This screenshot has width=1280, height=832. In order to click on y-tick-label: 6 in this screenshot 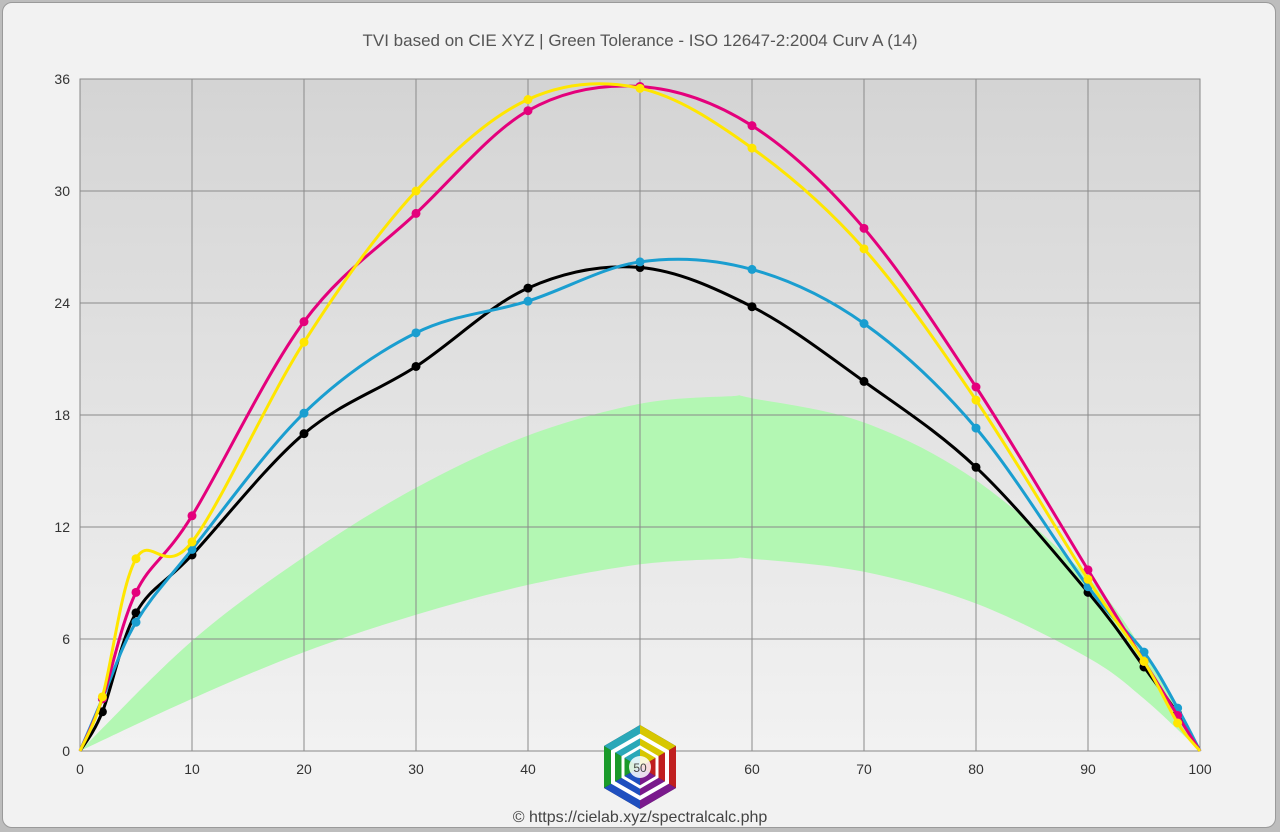, I will do `click(66, 639)`.